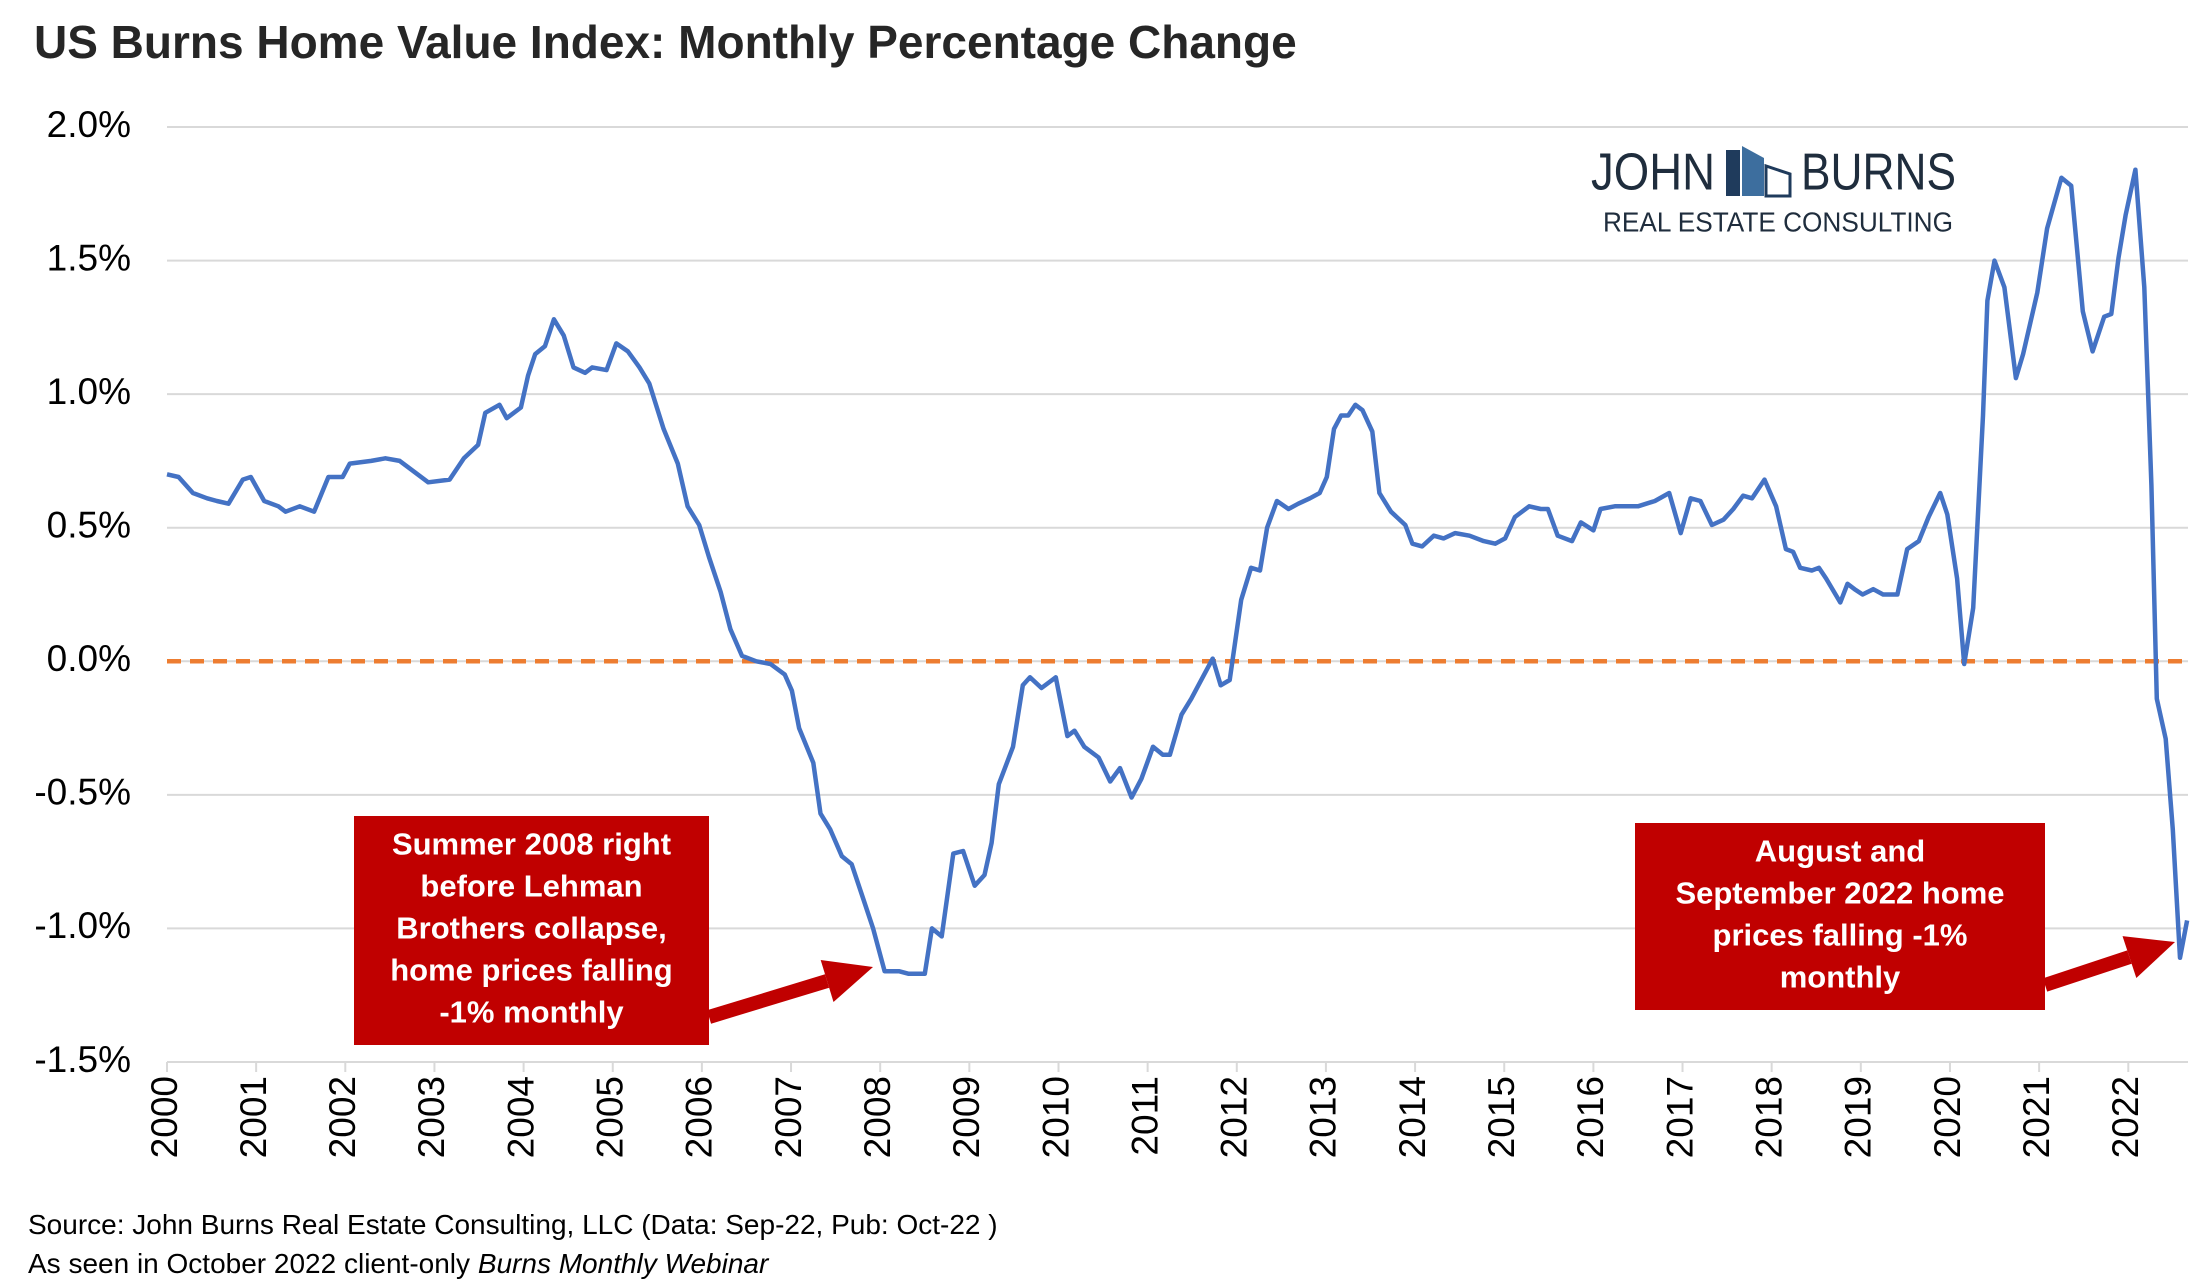  Describe the element at coordinates (966, 1117) in the screenshot. I see `x-tick-label: 2009` at that location.